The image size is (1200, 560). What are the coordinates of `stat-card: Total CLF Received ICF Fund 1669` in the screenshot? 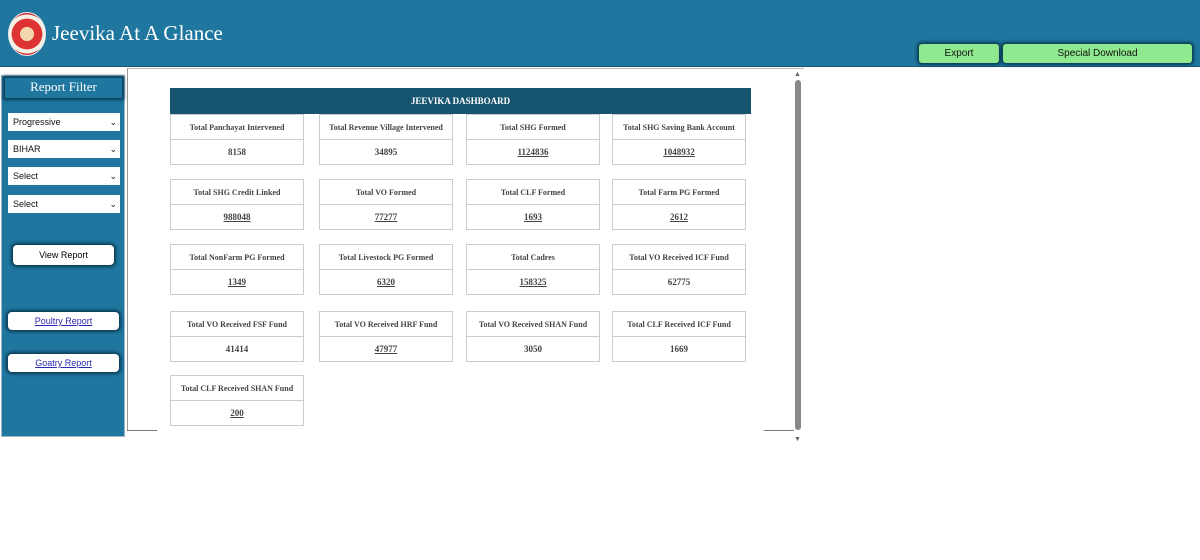 It's located at (679, 336).